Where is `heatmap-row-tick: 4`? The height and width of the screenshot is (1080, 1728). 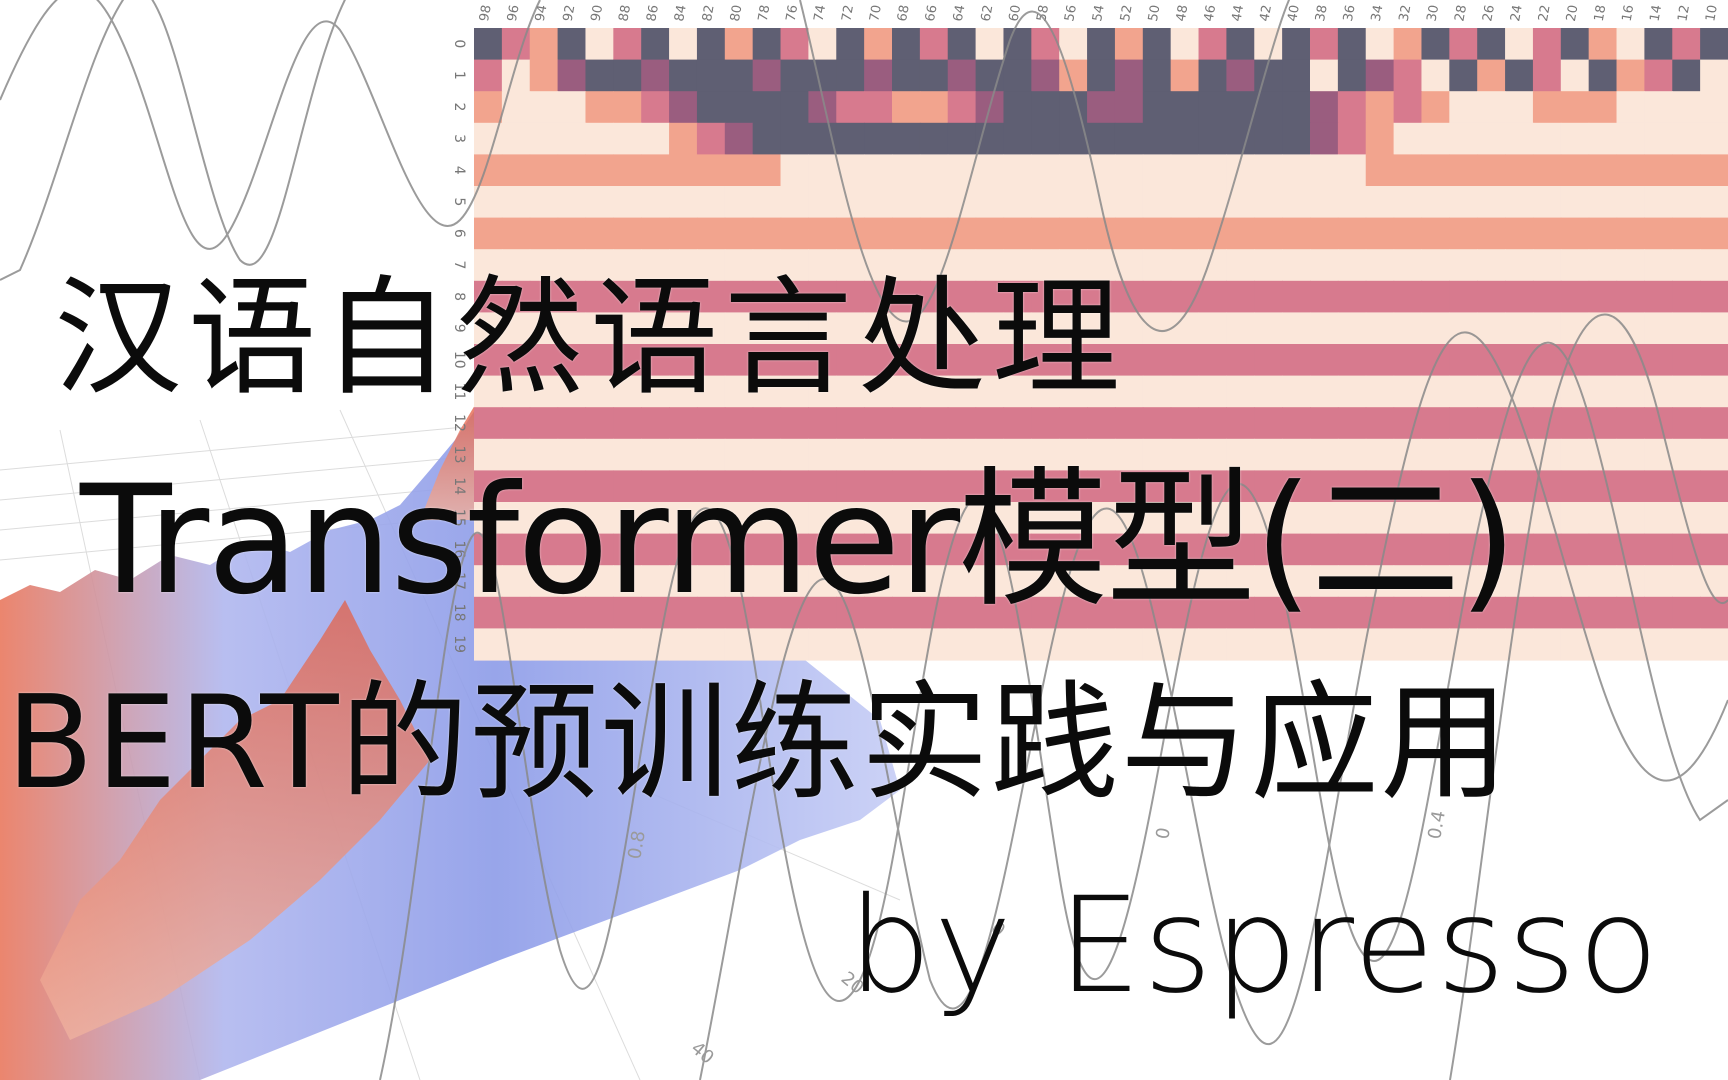 heatmap-row-tick: 4 is located at coordinates (459, 170).